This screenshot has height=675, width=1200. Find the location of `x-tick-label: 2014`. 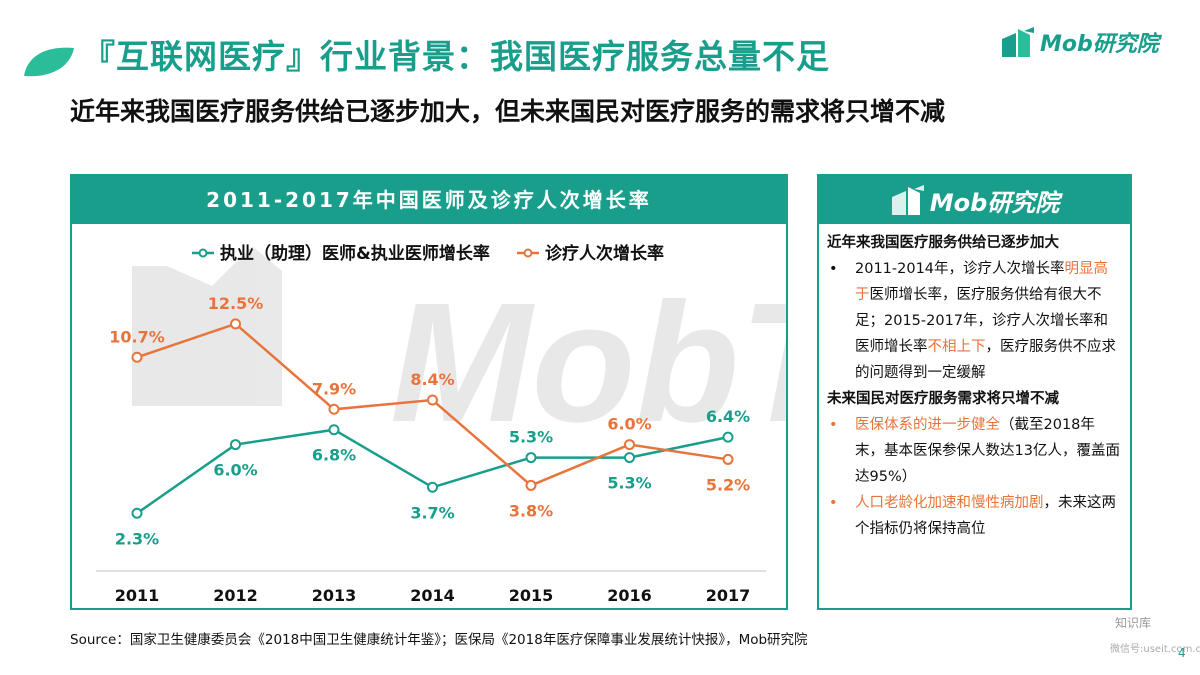

x-tick-label: 2014 is located at coordinates (432, 595).